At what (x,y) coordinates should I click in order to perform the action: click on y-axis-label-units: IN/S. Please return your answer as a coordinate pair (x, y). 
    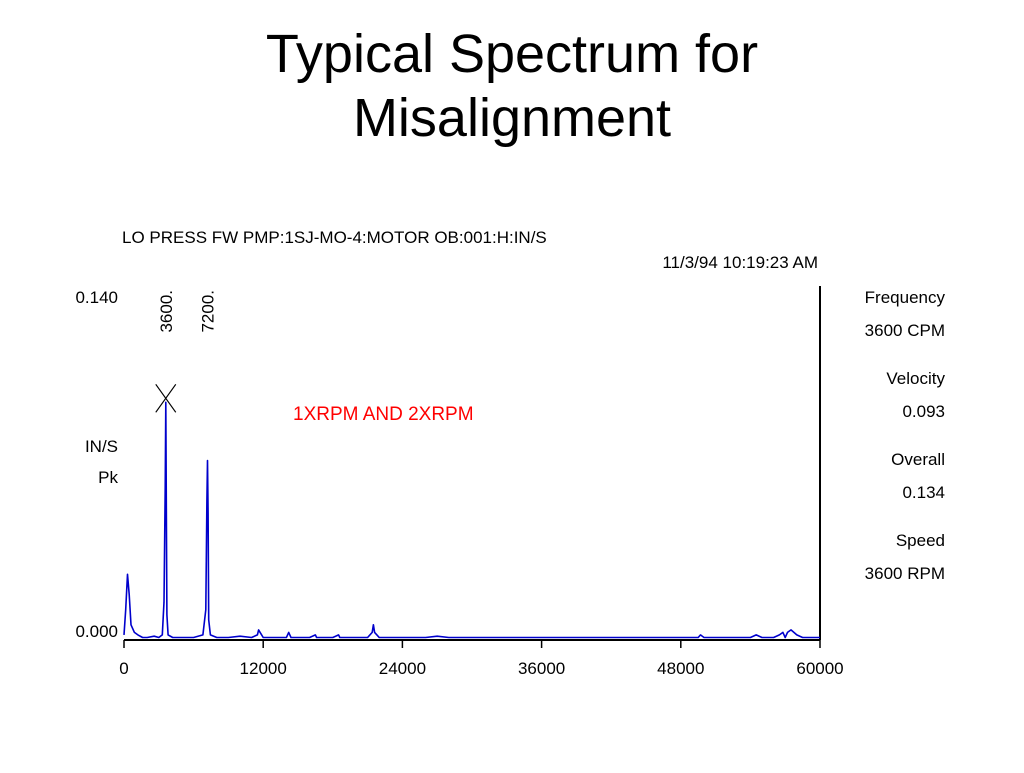
    Looking at the image, I should click on (101, 446).